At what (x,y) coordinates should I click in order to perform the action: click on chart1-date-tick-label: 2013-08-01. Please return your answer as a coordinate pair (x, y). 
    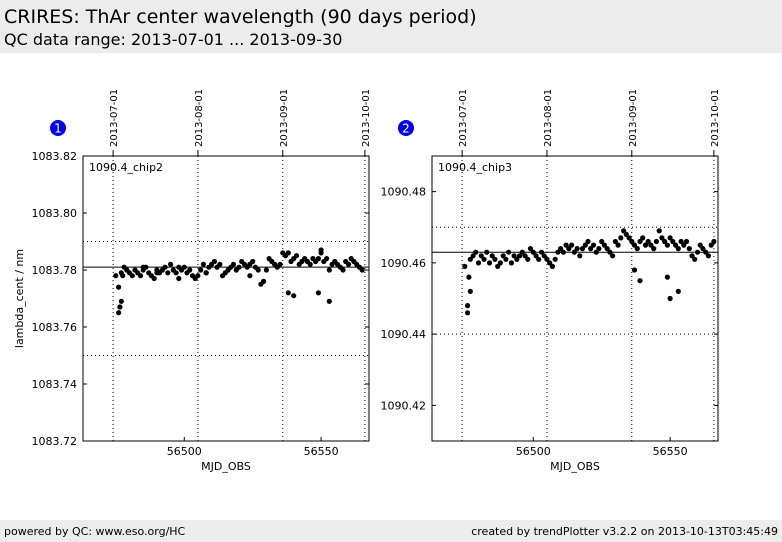
    Looking at the image, I should click on (199, 118).